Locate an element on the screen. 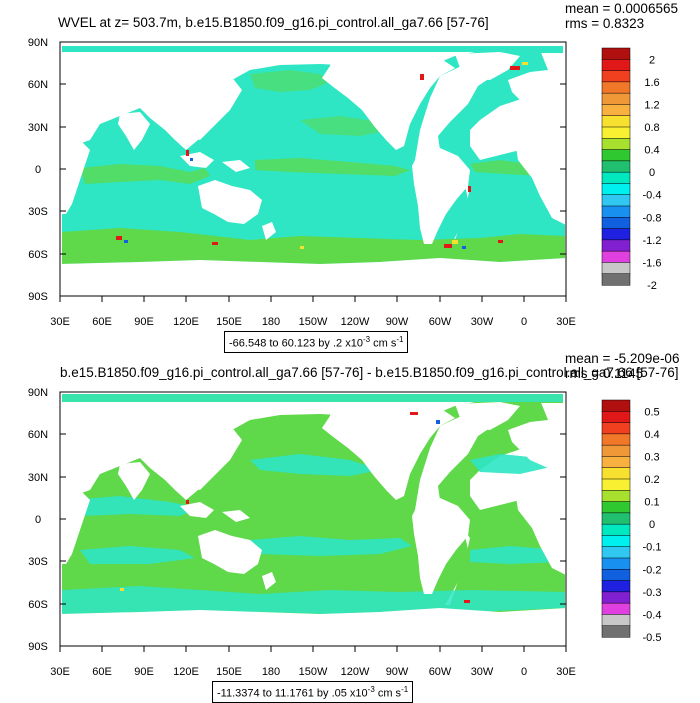 Image resolution: width=700 pixels, height=703 pixels. panel-2-colorbar: 0.5 0.4 0.3 0.2 0.1 0 -0.1 -0.2 -0.3 -0.4 -0.5 is located at coordinates (631, 521).